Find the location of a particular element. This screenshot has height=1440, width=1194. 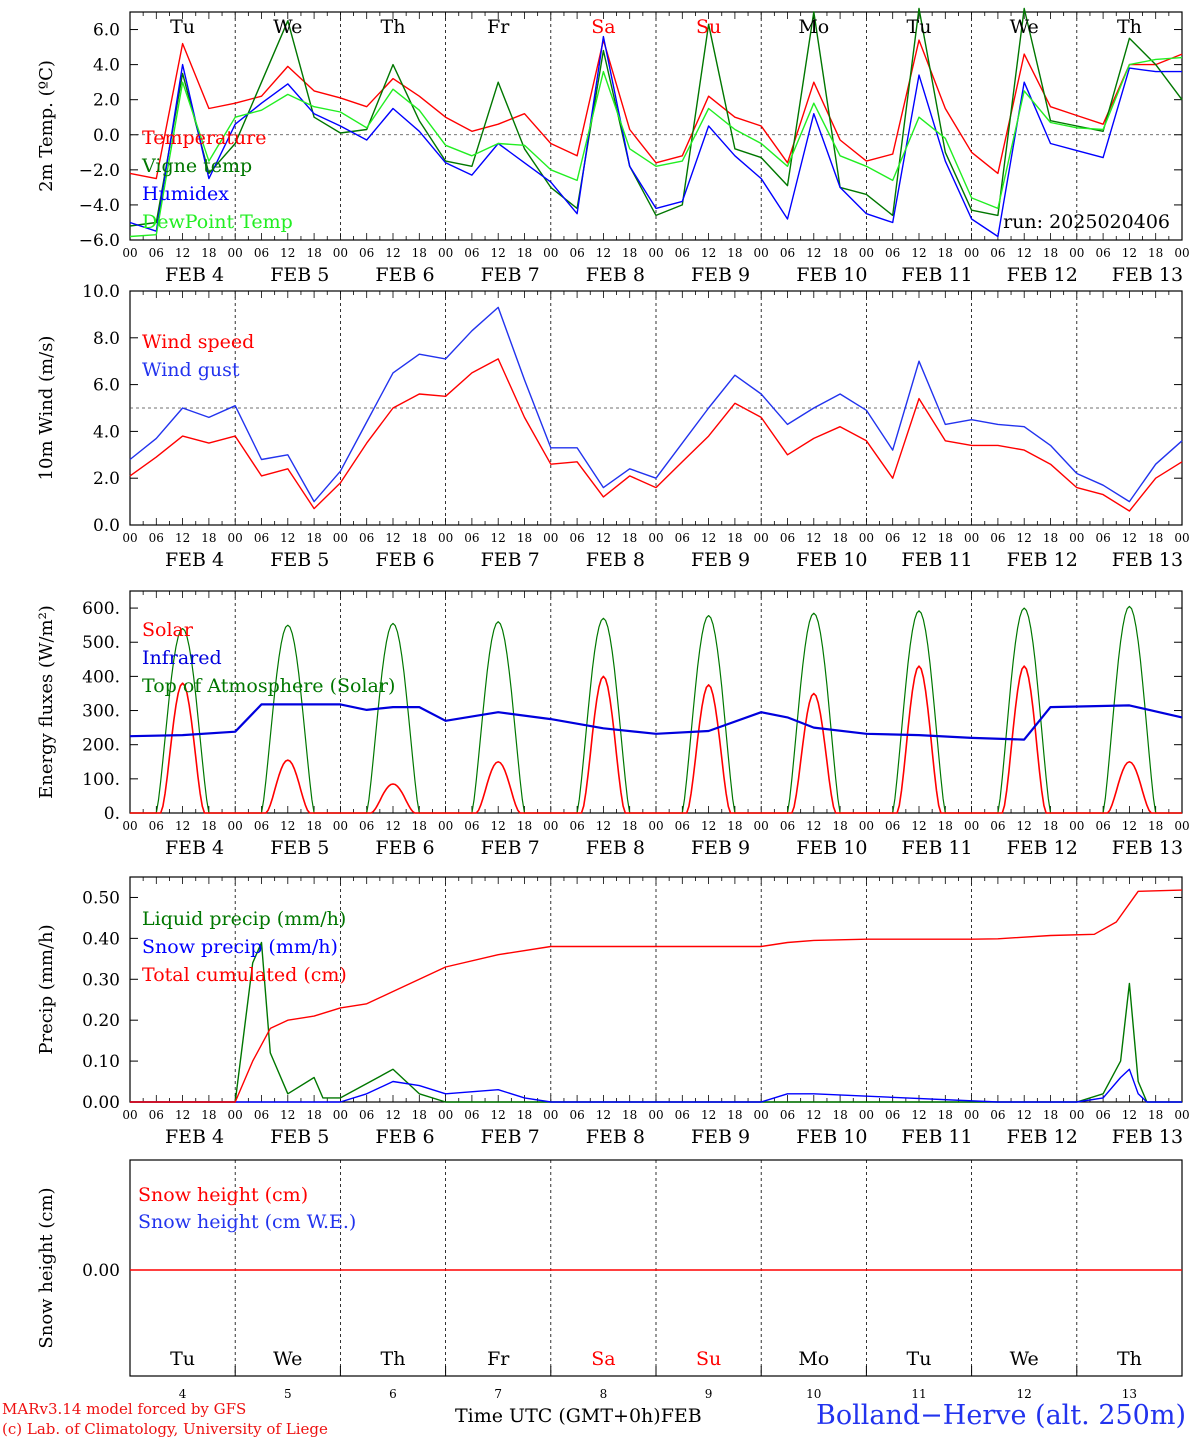

day-name-bottom: Th is located at coordinates (1129, 1359).